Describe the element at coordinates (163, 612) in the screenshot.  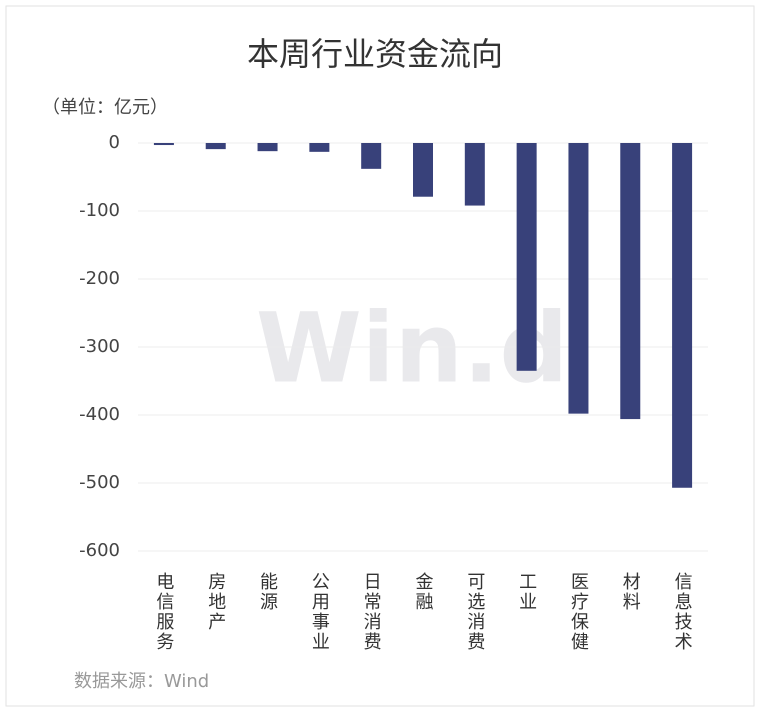
I see `x-tick-label: 电信服务` at that location.